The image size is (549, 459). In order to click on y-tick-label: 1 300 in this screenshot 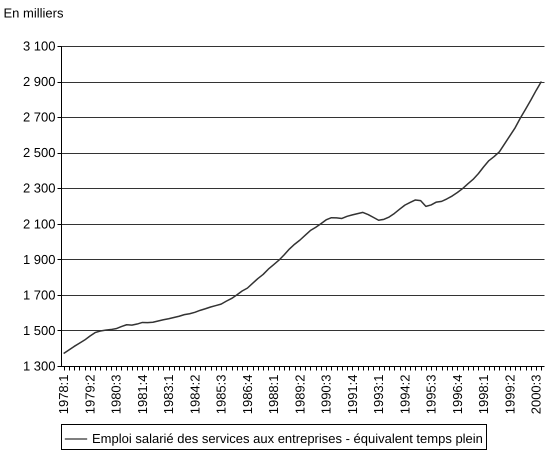, I will do `click(39, 366)`.